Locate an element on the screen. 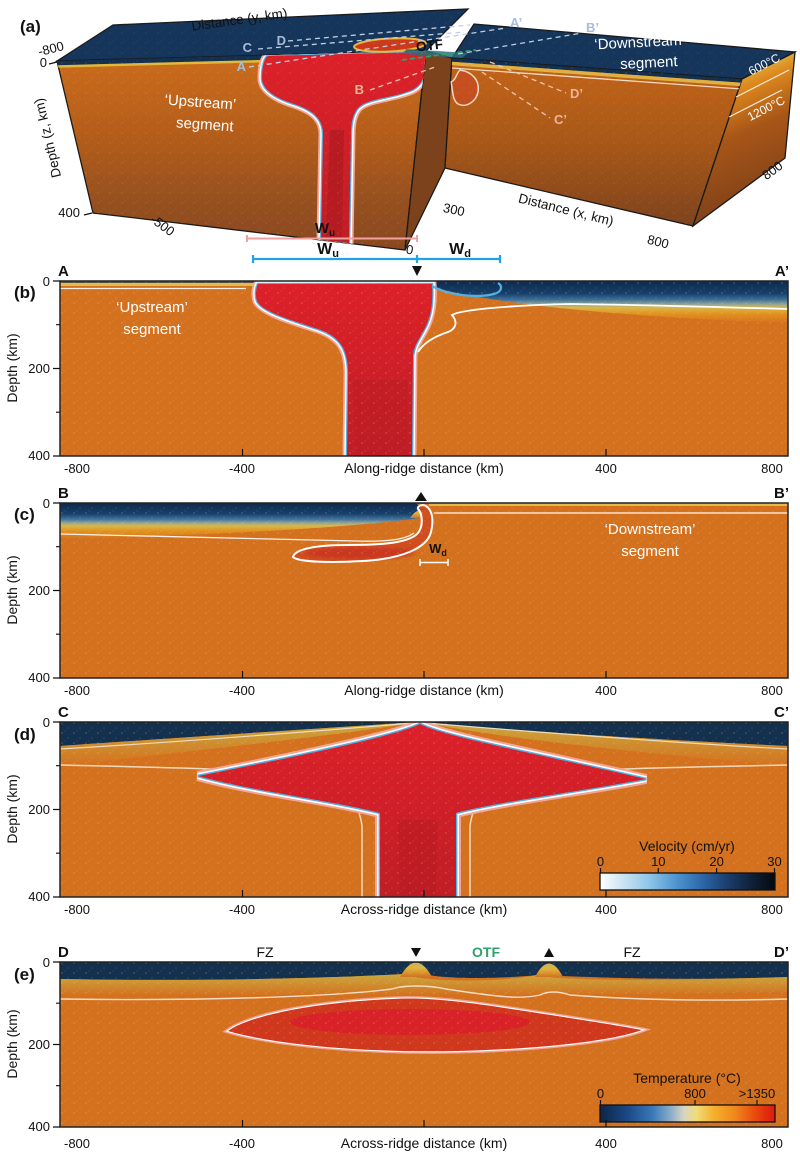  wu-pink-bracket is located at coordinates (332, 238).